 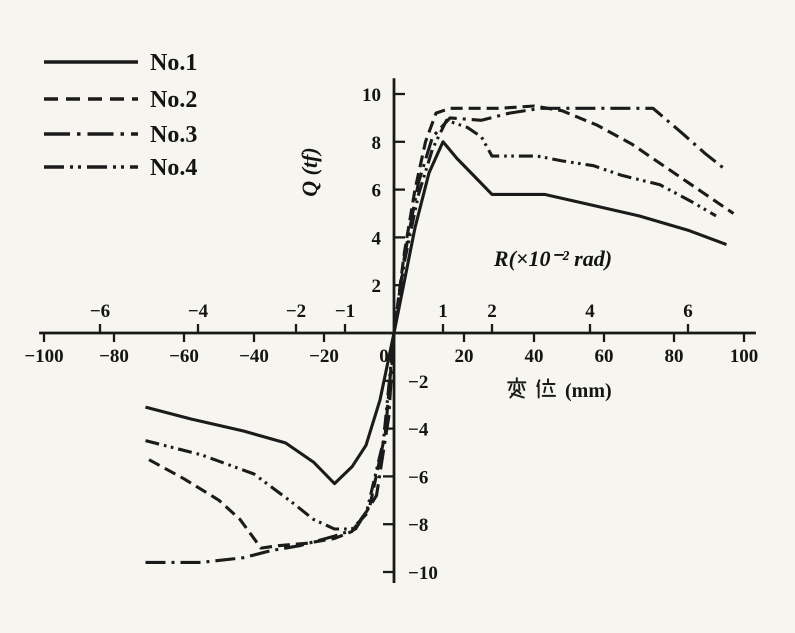 I want to click on legend-label: No.2, so click(x=173, y=100).